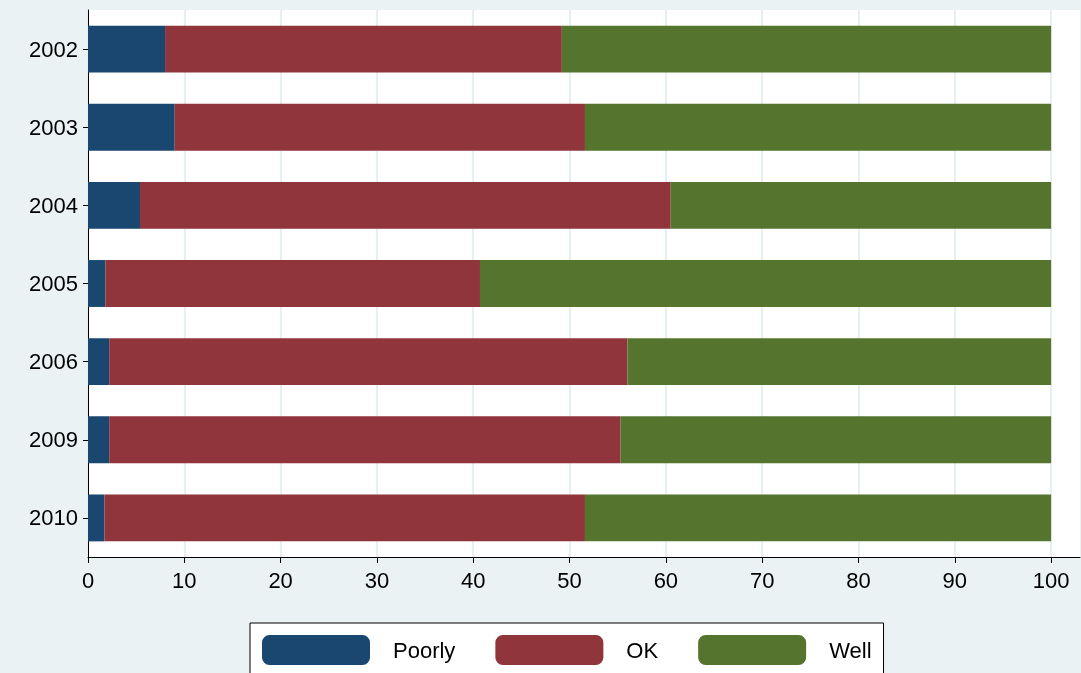 This screenshot has height=673, width=1081. I want to click on x-tick-label: 0, so click(88, 580).